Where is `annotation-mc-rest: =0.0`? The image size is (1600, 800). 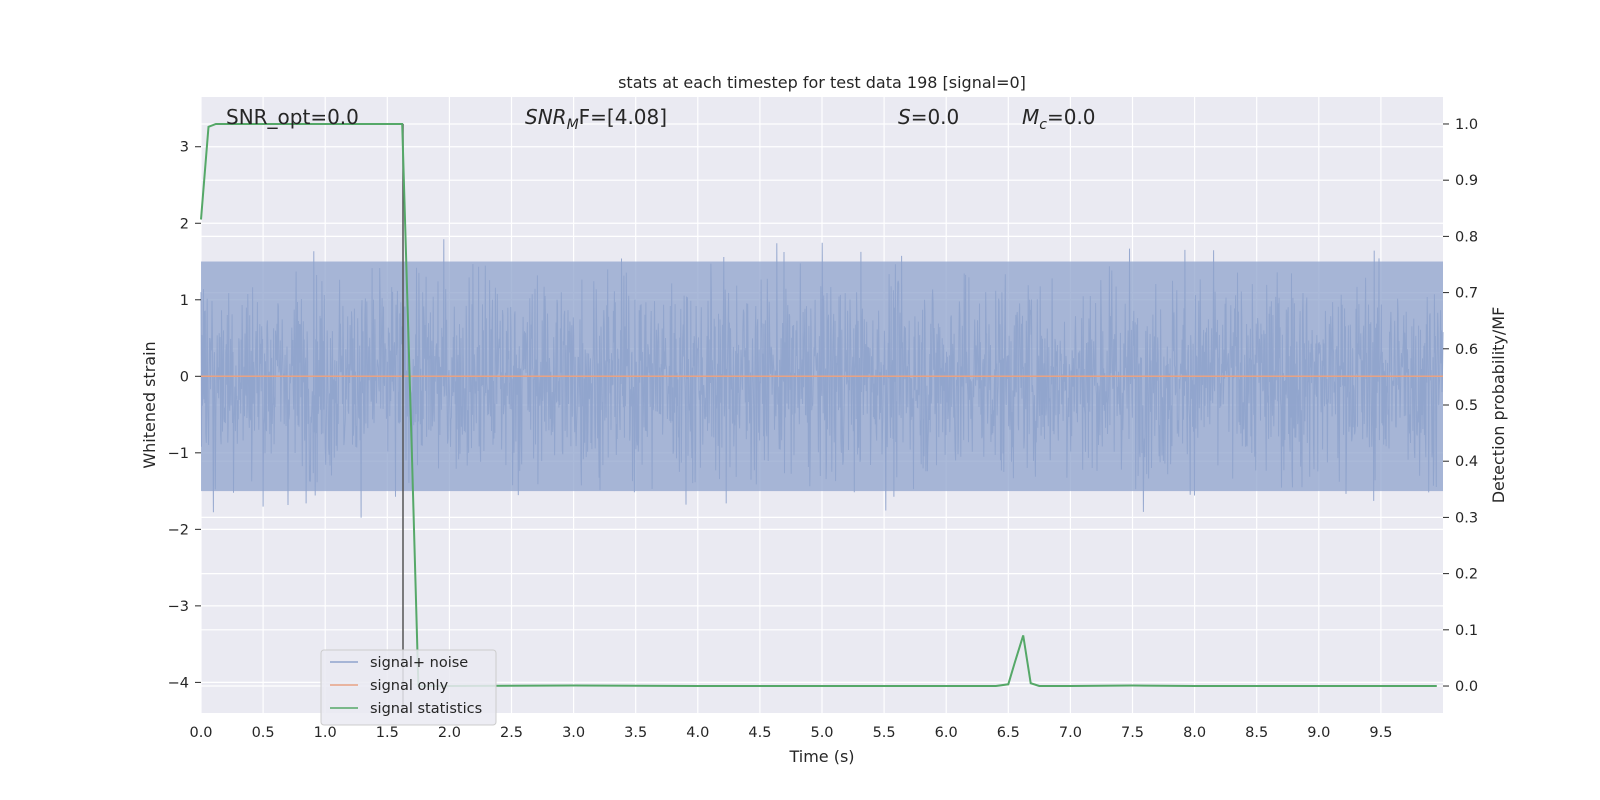
annotation-mc-rest: =0.0 is located at coordinates (1071, 117).